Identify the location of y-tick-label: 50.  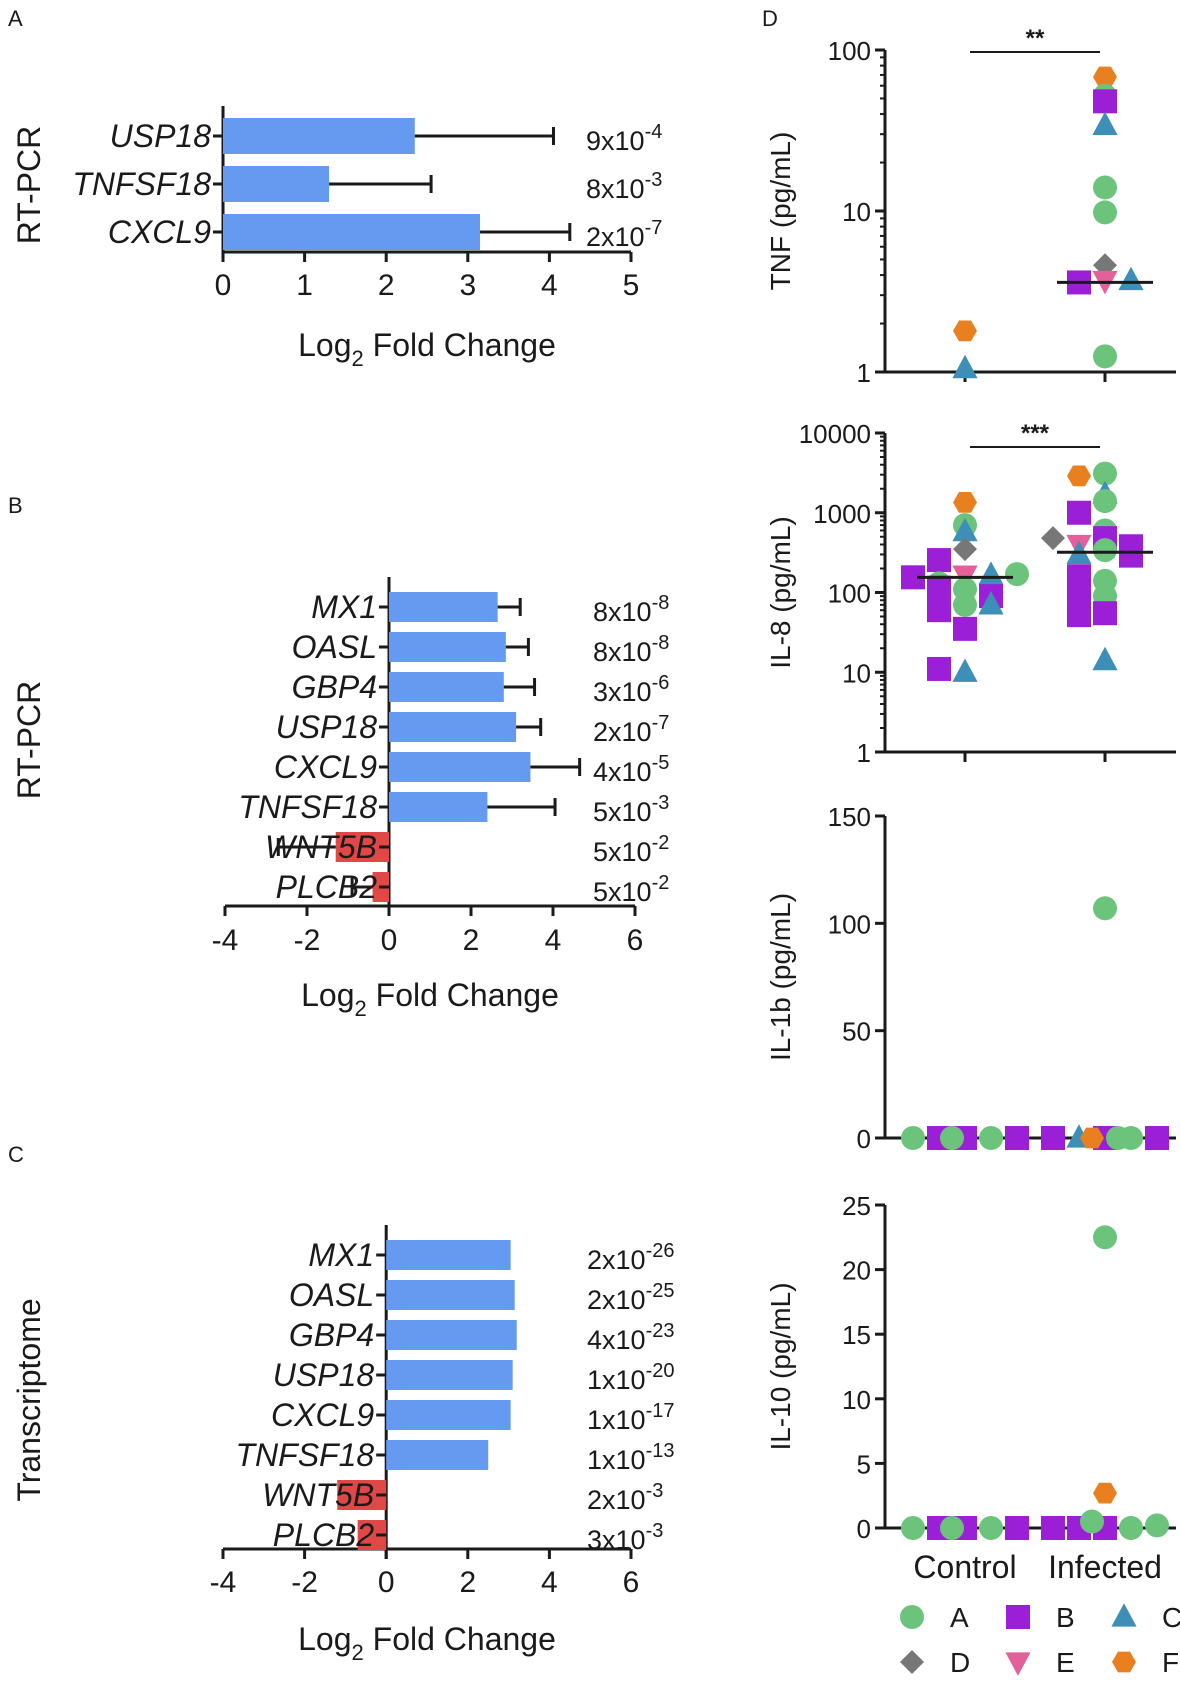
(856, 1032).